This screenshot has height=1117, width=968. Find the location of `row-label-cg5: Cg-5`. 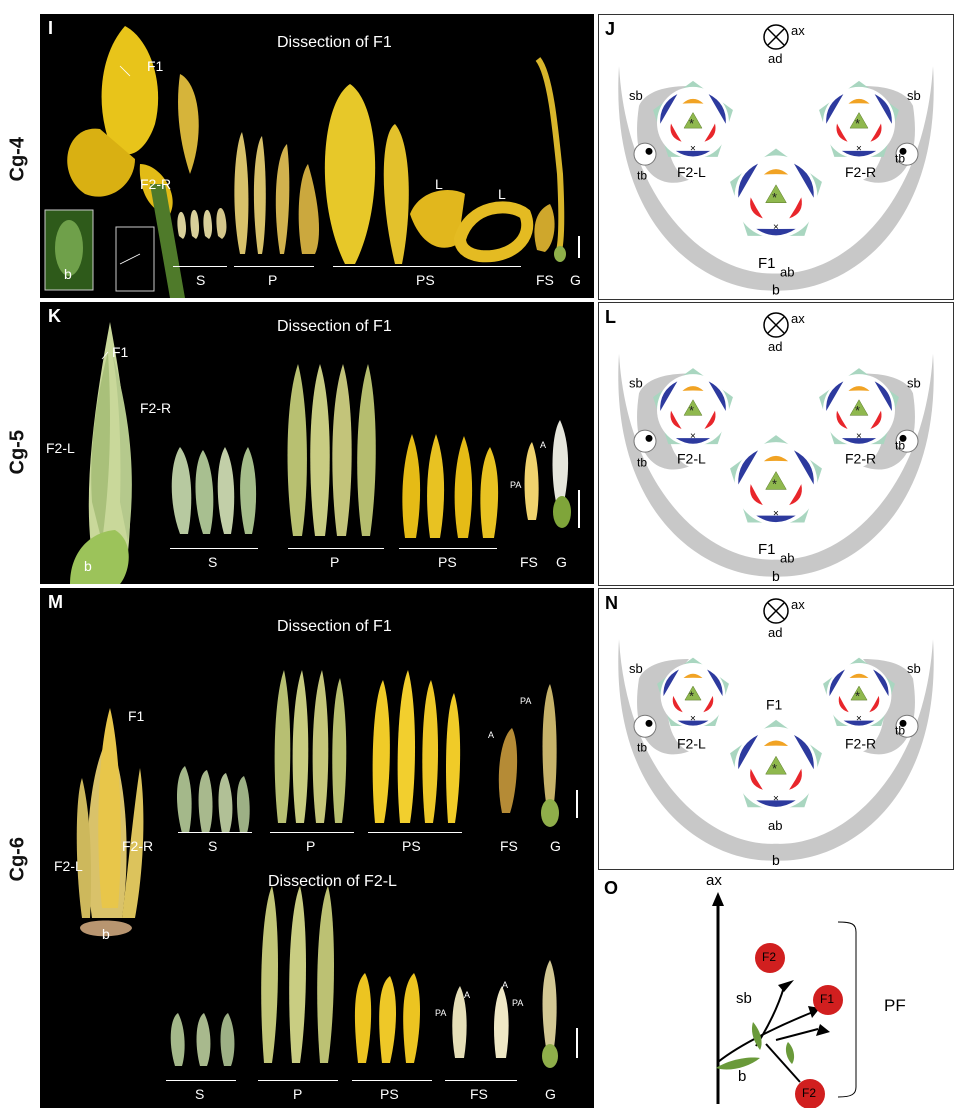

row-label-cg5: Cg-5 is located at coordinates (17, 452).